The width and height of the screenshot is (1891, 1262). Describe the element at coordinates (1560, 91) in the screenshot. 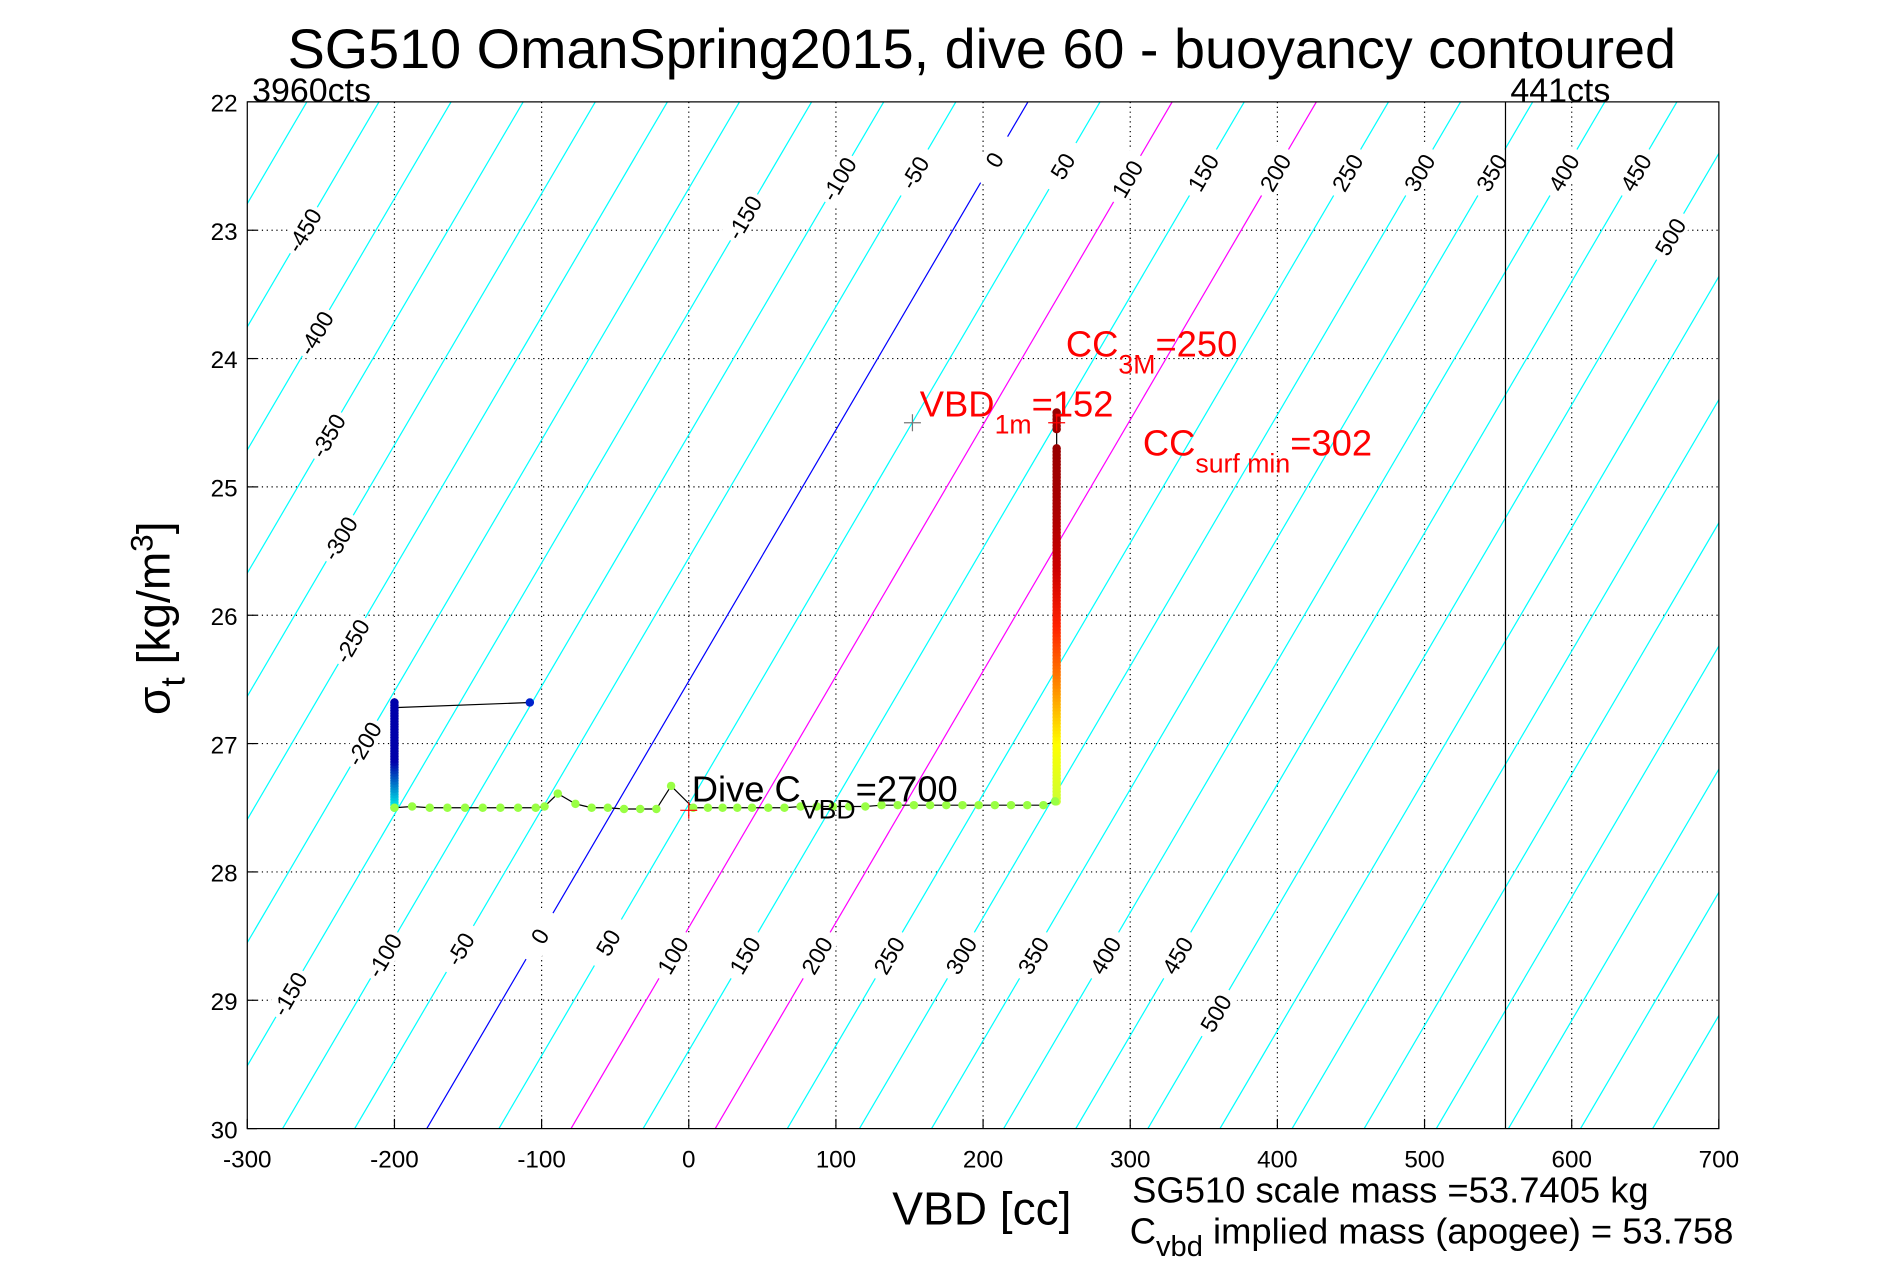

I see `counts-right-label: 441cts` at that location.